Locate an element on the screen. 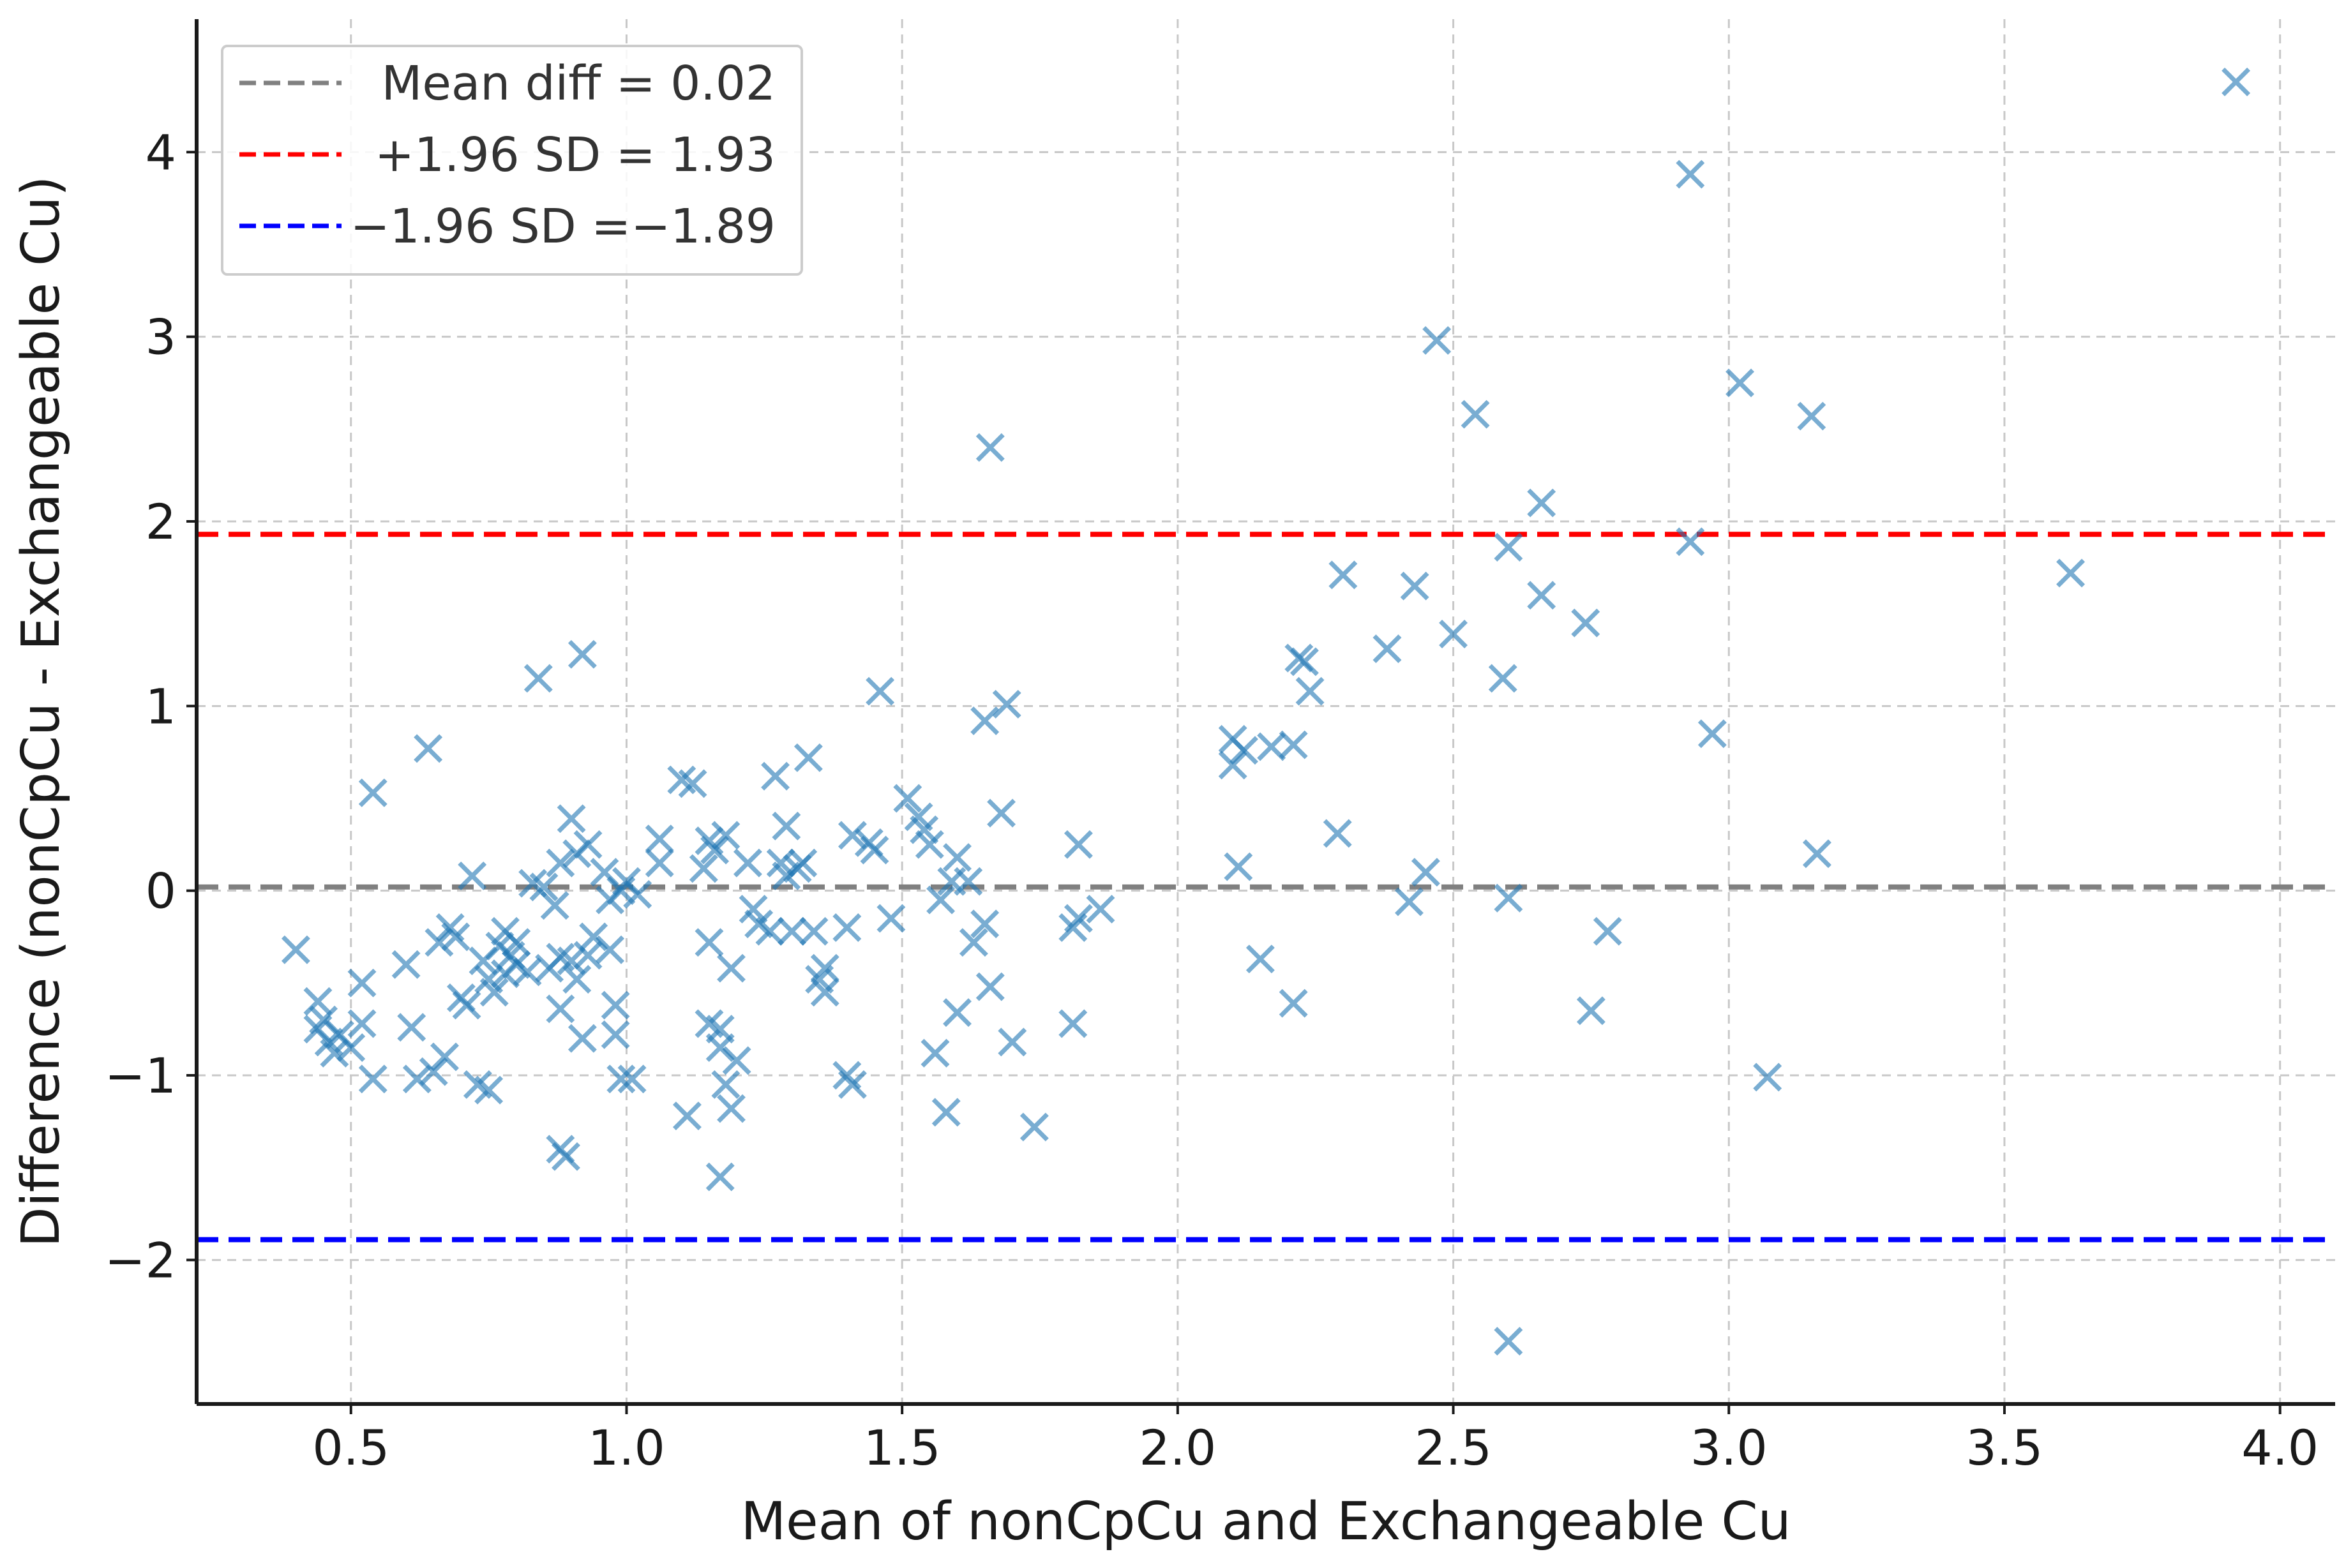  y-tick-label-4: 2 is located at coordinates (161, 521).